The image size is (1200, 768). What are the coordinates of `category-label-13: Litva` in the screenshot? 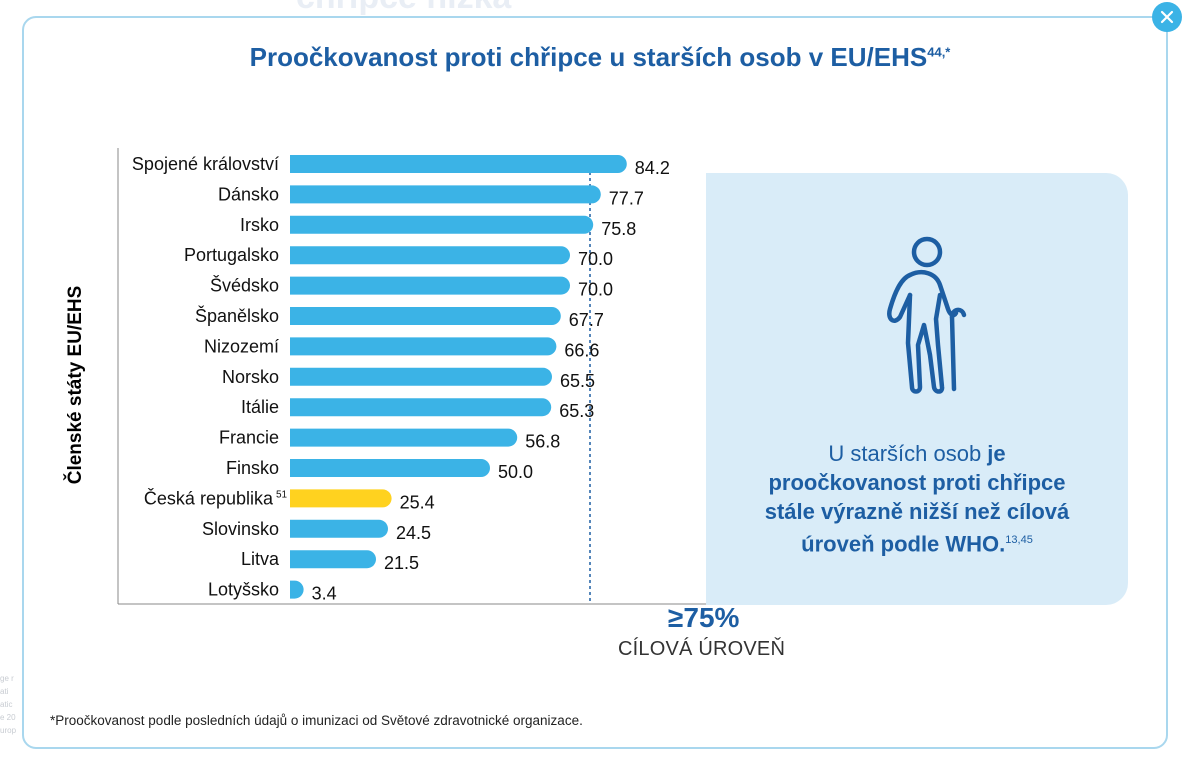 It's located at (260, 559).